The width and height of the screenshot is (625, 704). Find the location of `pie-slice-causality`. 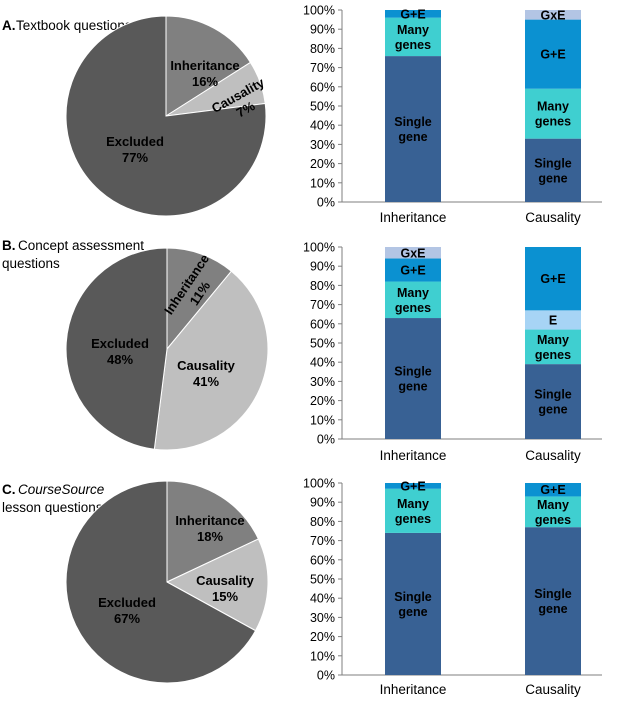

pie-slice-causality is located at coordinates (217, 585).